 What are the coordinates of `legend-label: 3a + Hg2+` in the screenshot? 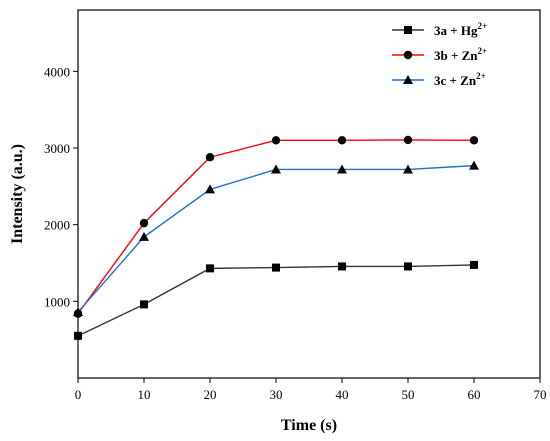 It's located at (460, 29).